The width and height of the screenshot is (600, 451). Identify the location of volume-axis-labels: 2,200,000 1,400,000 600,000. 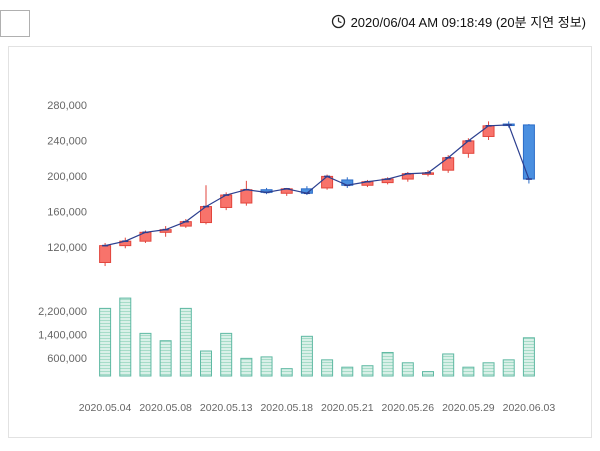
(62, 335).